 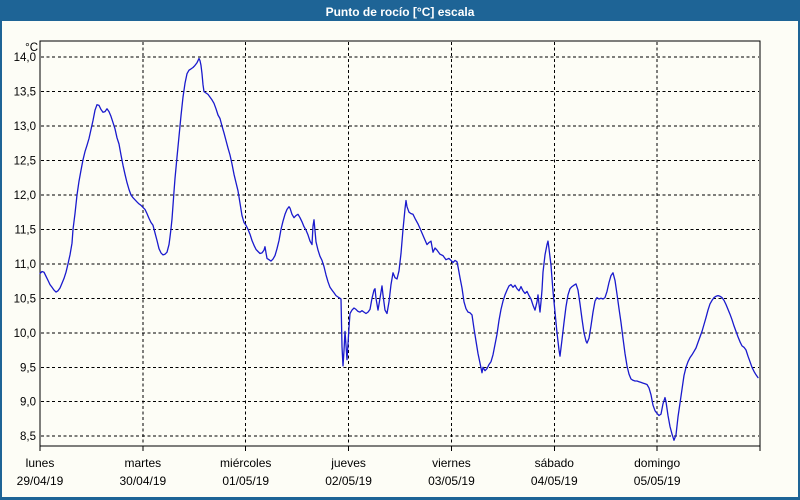 I want to click on x-axis-day-label: domingo, so click(x=657, y=463).